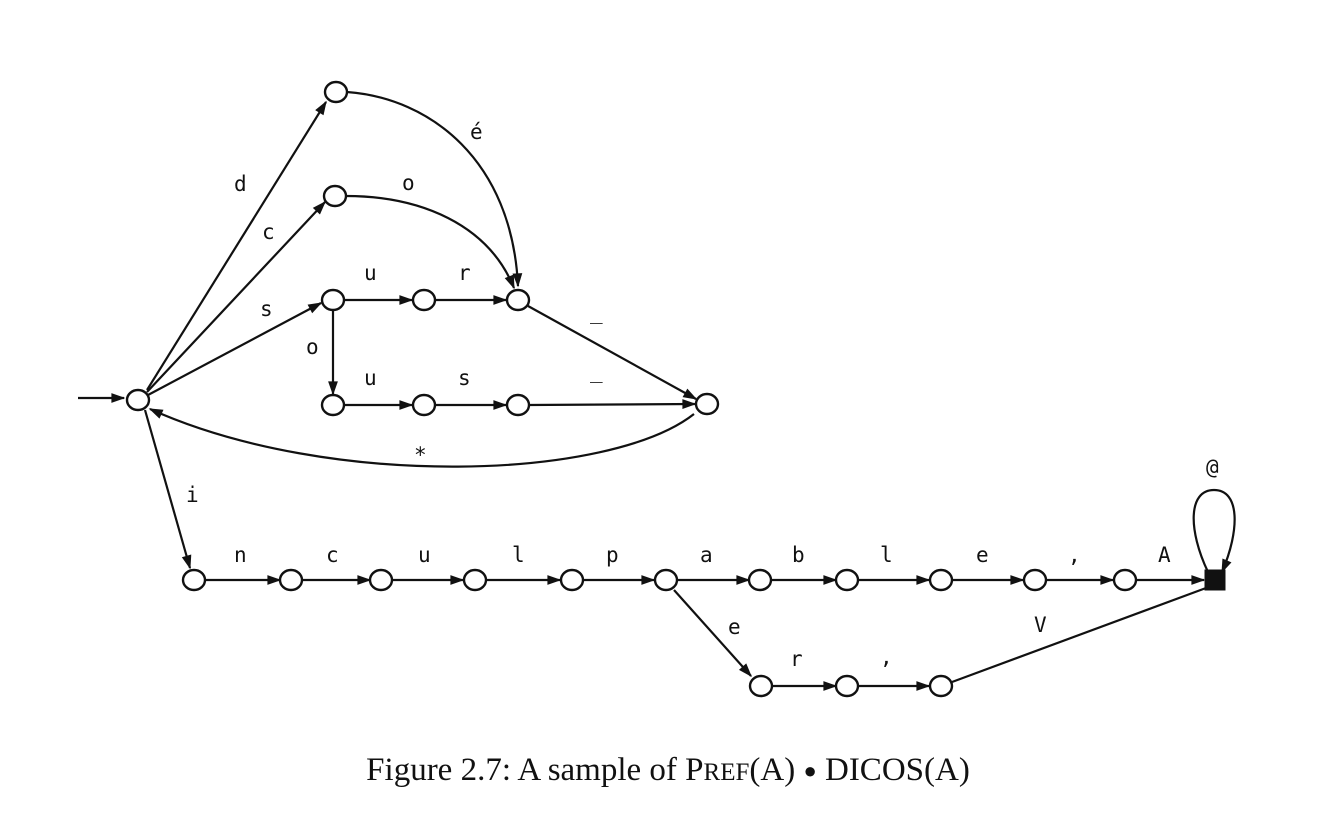 The width and height of the screenshot is (1336, 824). Describe the element at coordinates (596, 371) in the screenshot. I see `label-dash1: _` at that location.